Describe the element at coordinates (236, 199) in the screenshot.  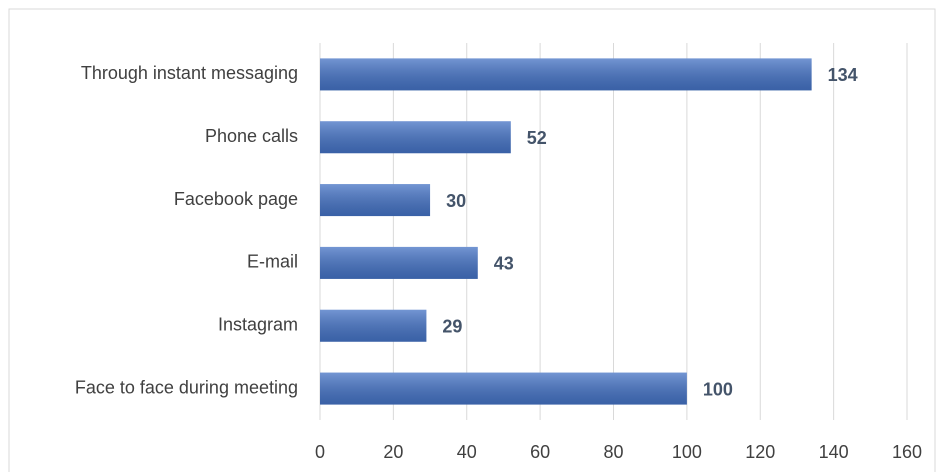
I see `y-tick-label: Facebook page` at that location.